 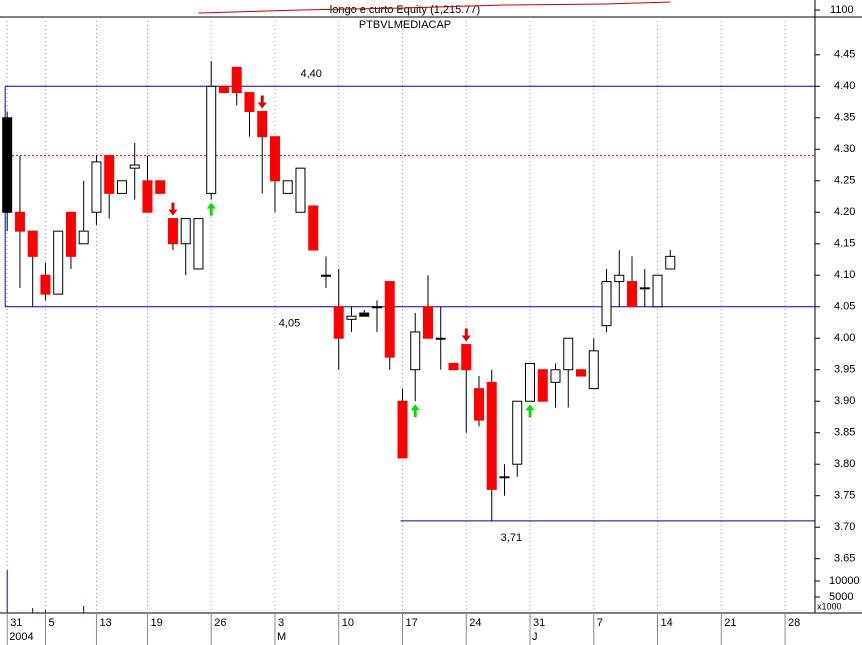 I want to click on y-tick-label: 3.95, so click(x=844, y=370).